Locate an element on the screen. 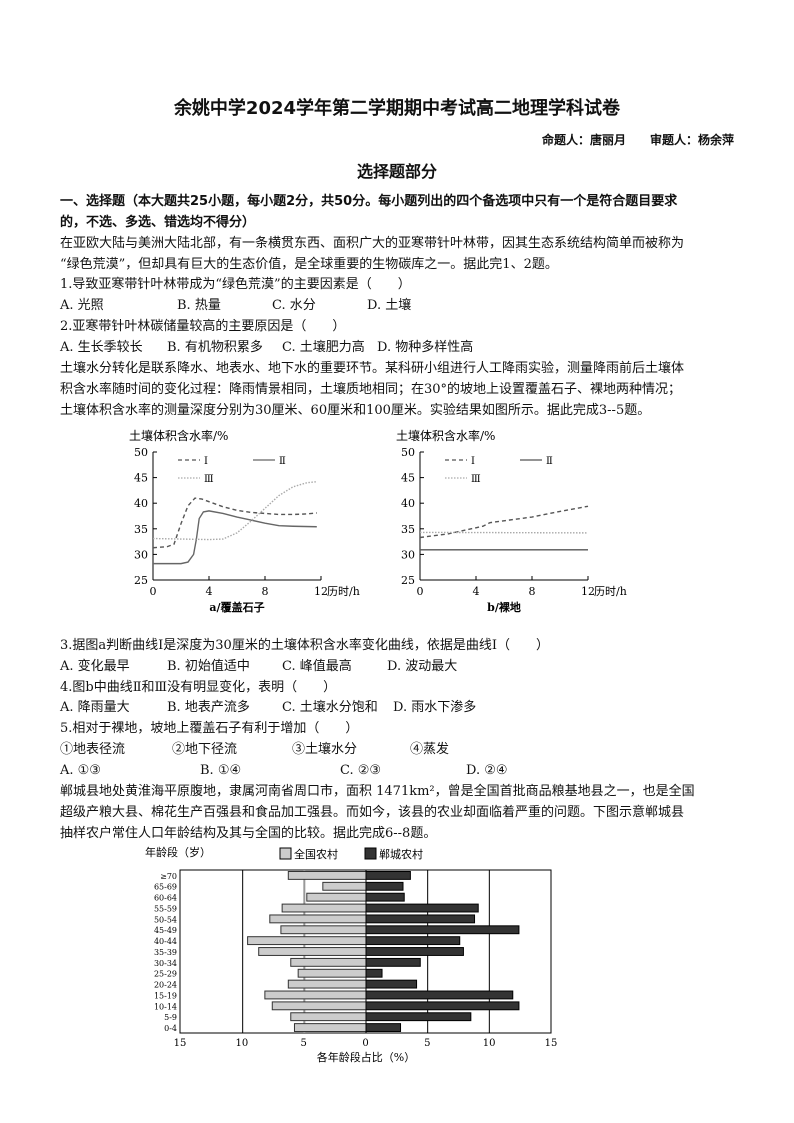 The image size is (794, 1123). y-tick-label: 35 is located at coordinates (141, 529).